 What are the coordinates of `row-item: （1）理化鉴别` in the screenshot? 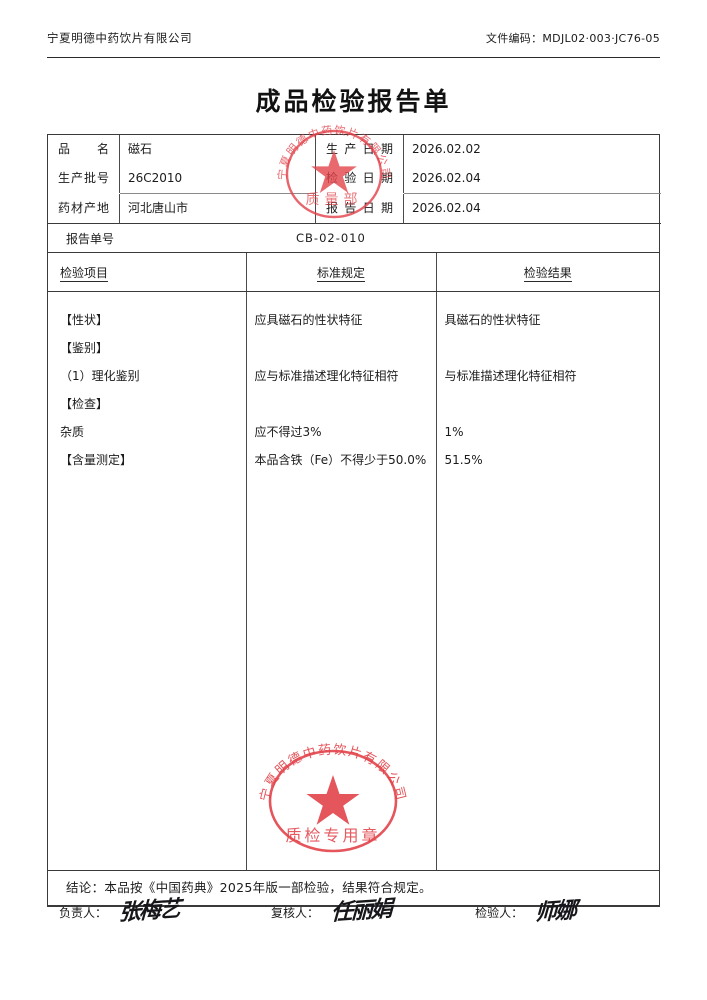 It's located at (147, 376).